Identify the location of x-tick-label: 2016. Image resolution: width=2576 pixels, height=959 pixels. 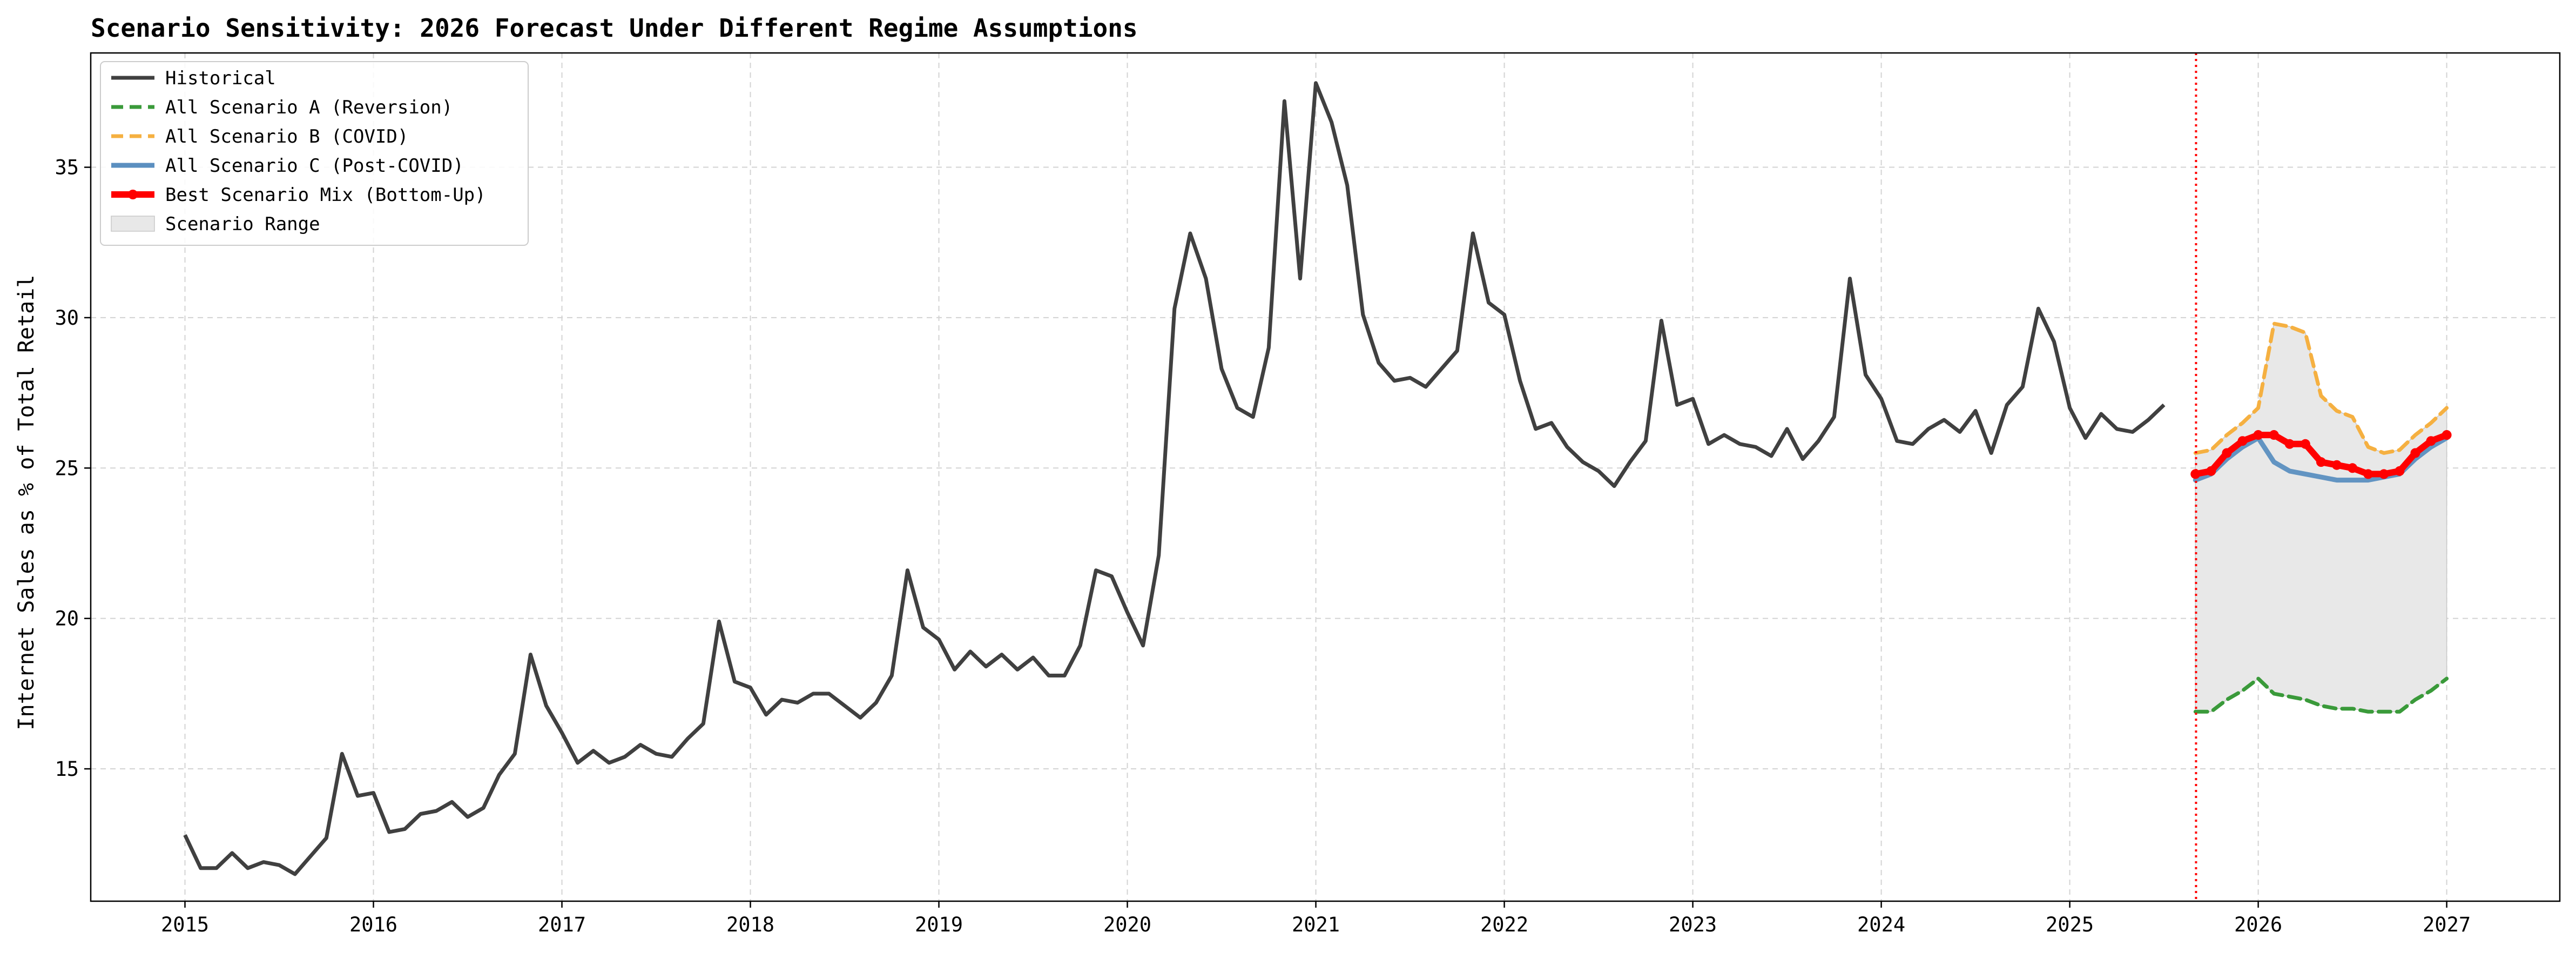
(373, 924).